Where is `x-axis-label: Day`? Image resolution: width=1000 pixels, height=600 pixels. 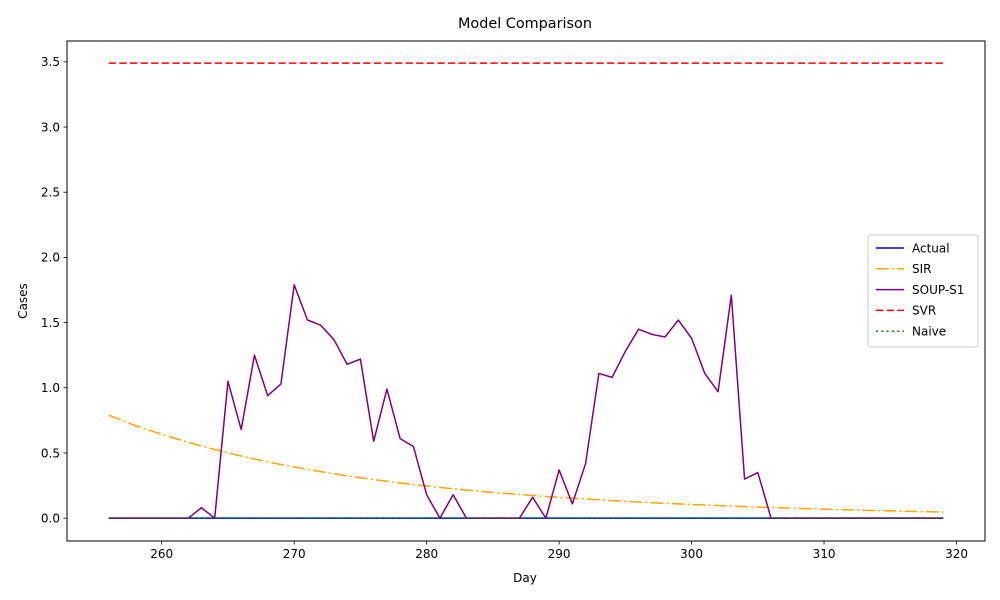
x-axis-label: Day is located at coordinates (525, 578).